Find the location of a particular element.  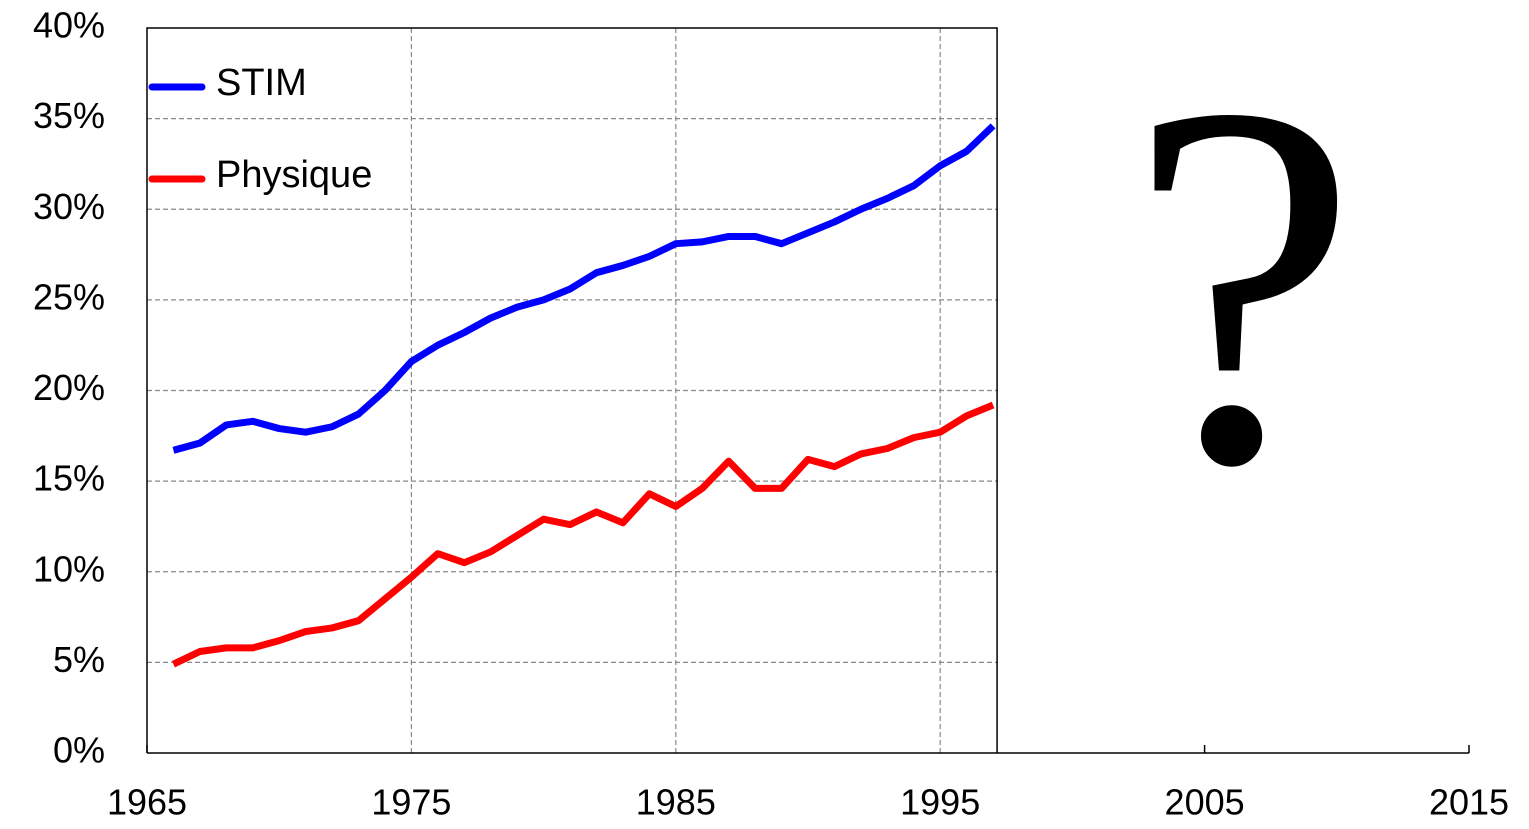

legend-label: STIM is located at coordinates (261, 83).